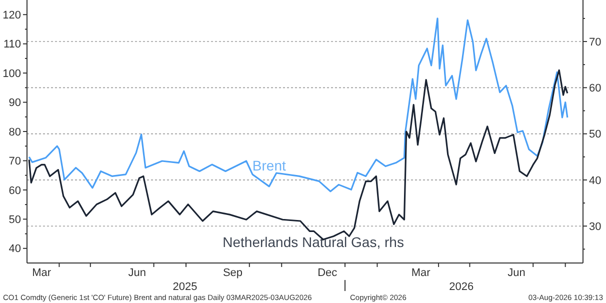  I want to click on y2-tick-label: 60, so click(595, 88).